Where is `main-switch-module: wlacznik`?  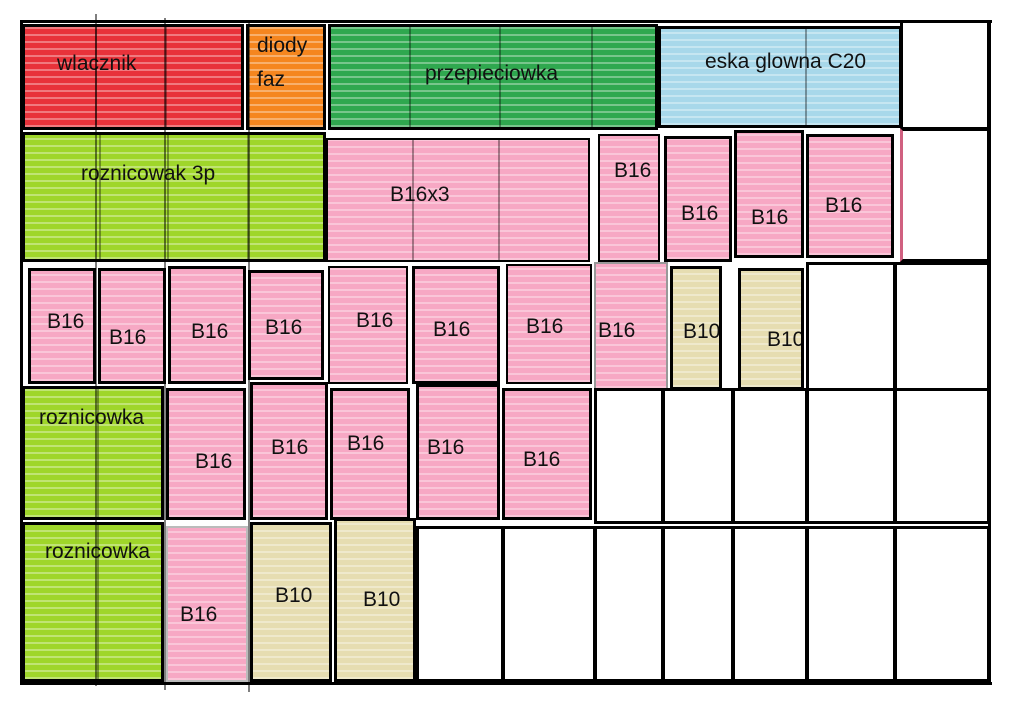 main-switch-module: wlacznik is located at coordinates (133, 77).